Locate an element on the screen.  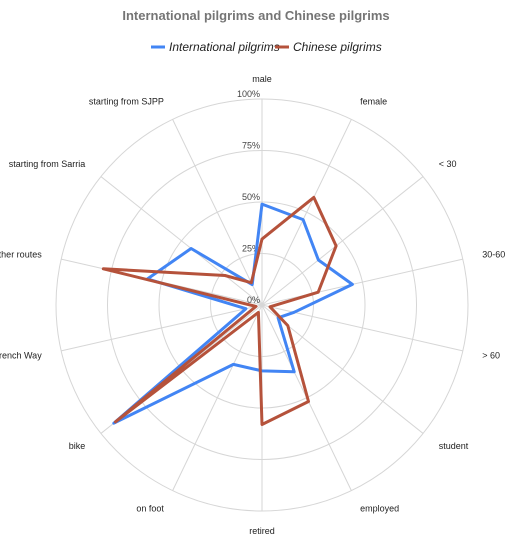
axis-label: < 30 is located at coordinates (448, 164).